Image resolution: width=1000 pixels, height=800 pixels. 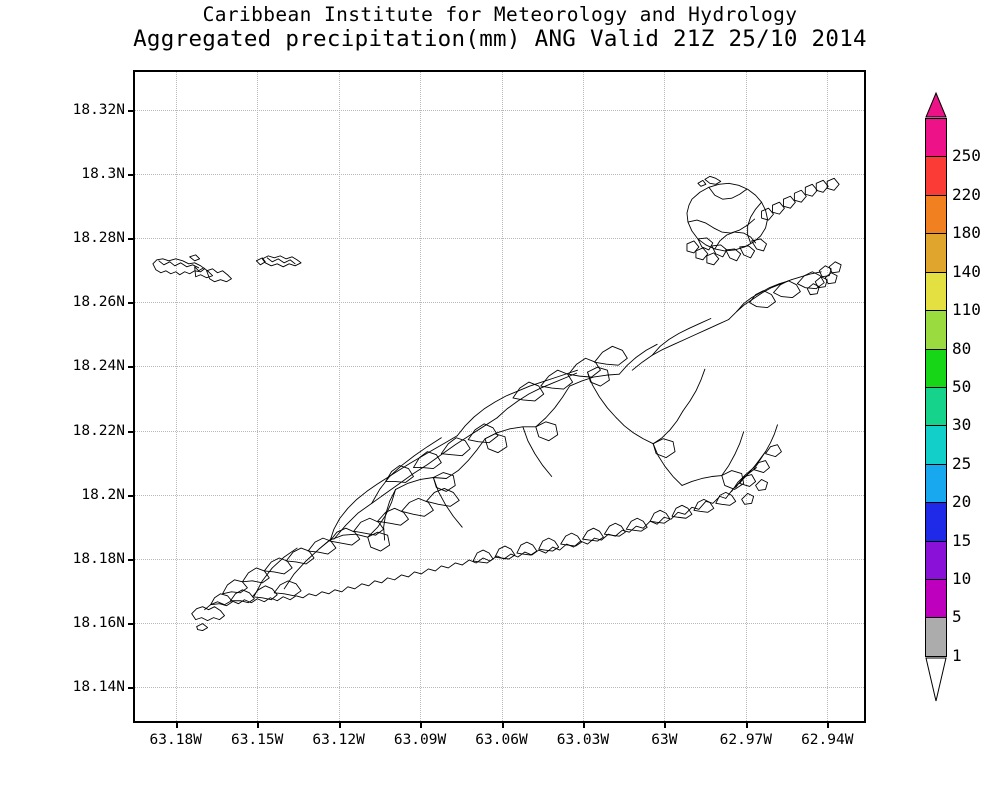 I want to click on colorbar-over-arrow, so click(x=936, y=105).